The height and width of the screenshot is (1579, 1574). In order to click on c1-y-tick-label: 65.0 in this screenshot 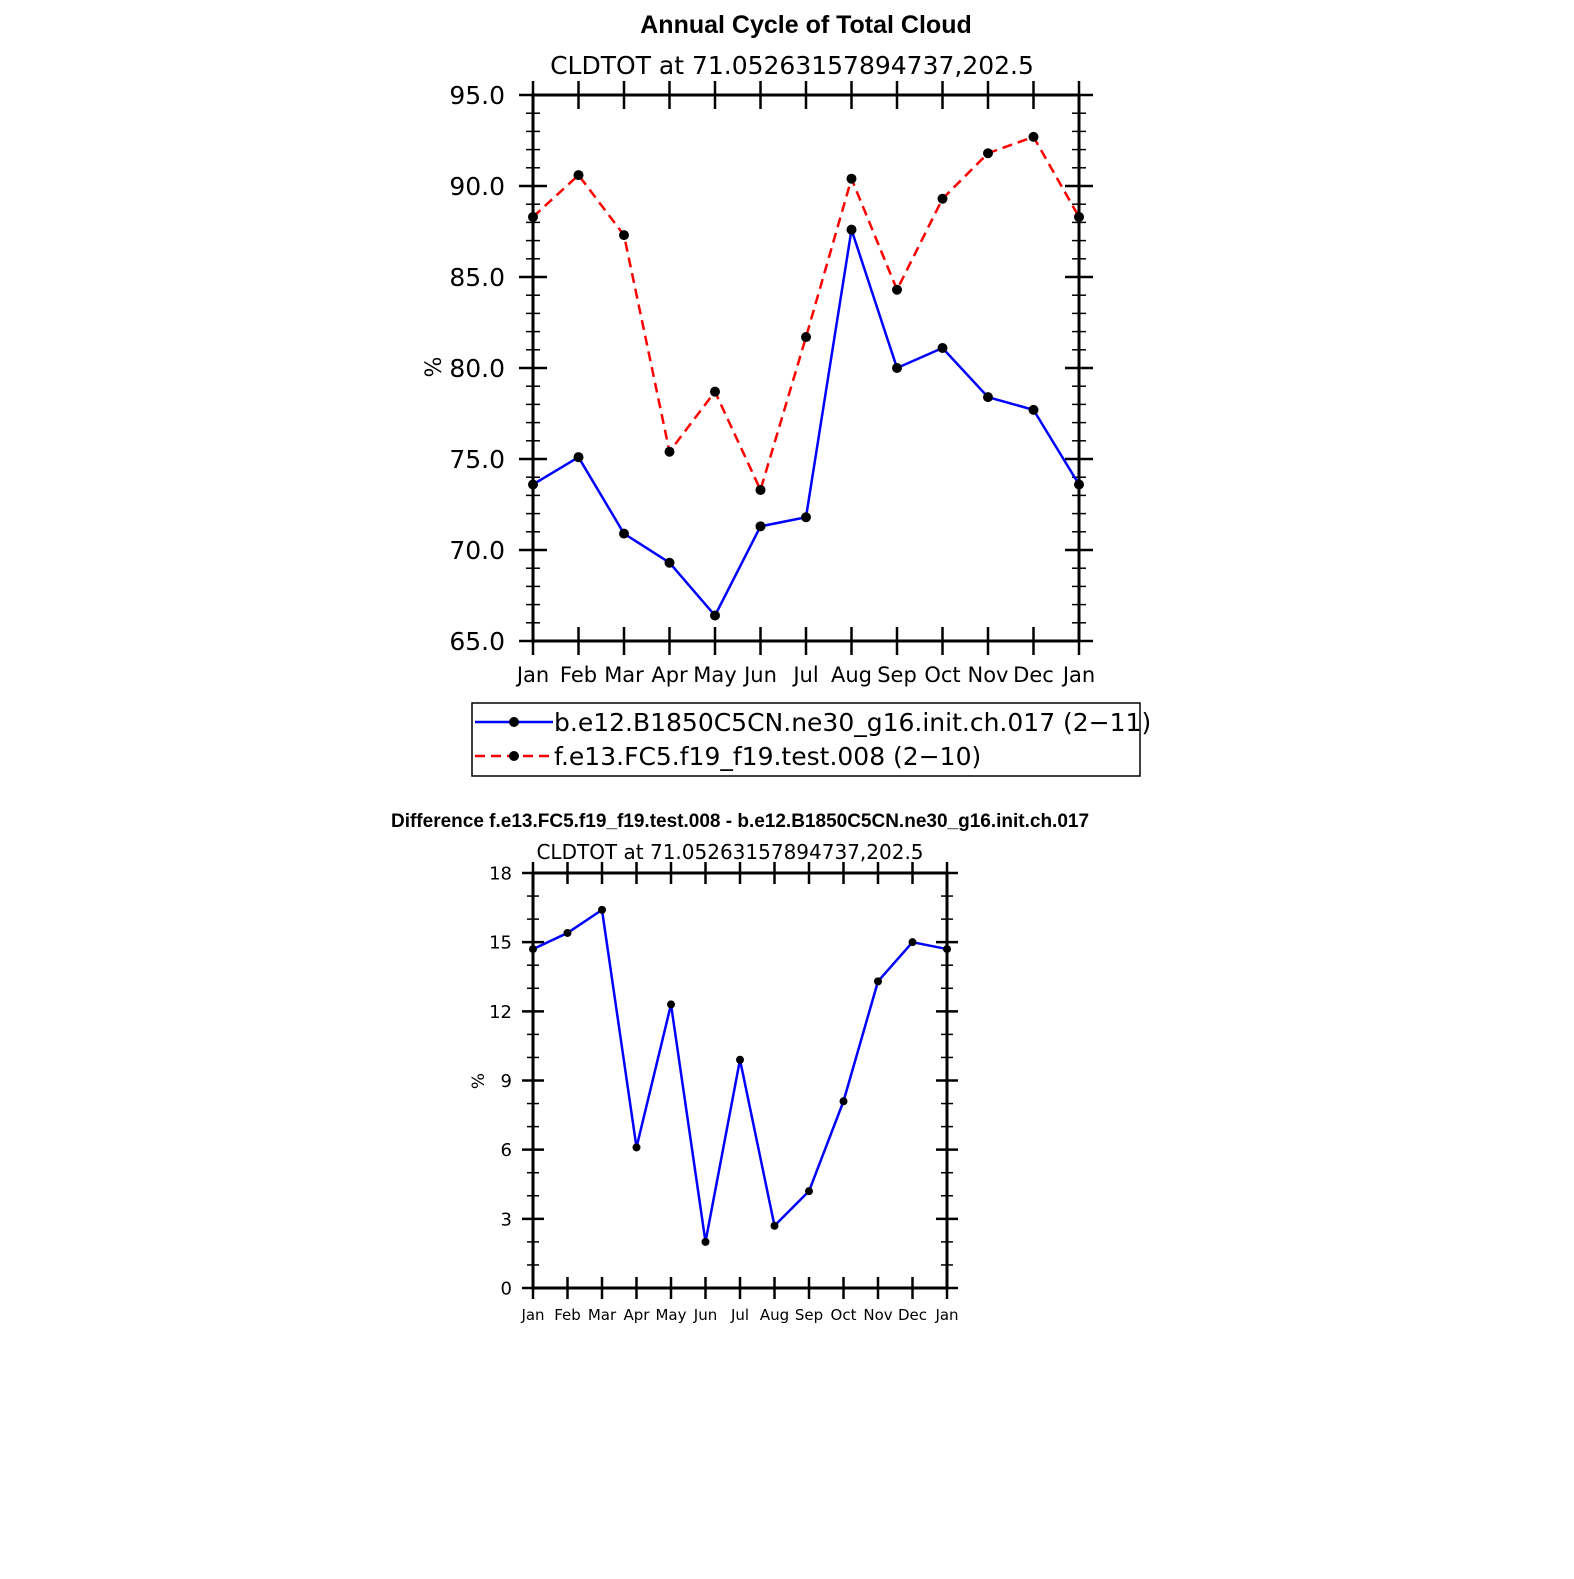, I will do `click(477, 641)`.